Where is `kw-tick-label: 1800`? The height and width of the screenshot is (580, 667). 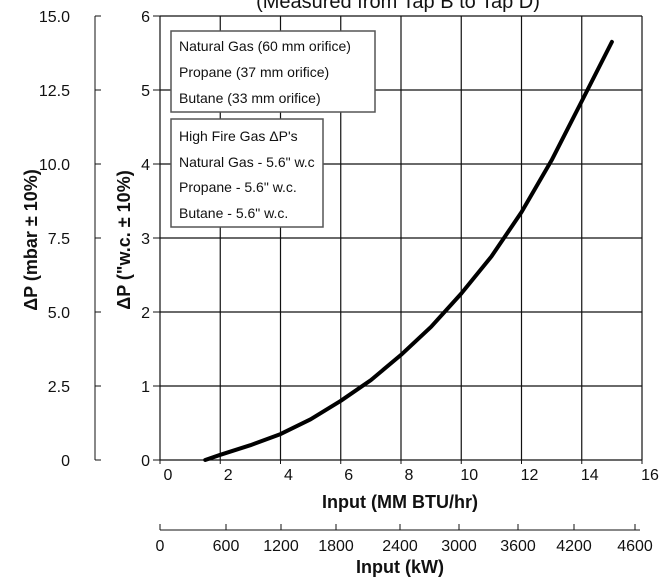 kw-tick-label: 1800 is located at coordinates (336, 546).